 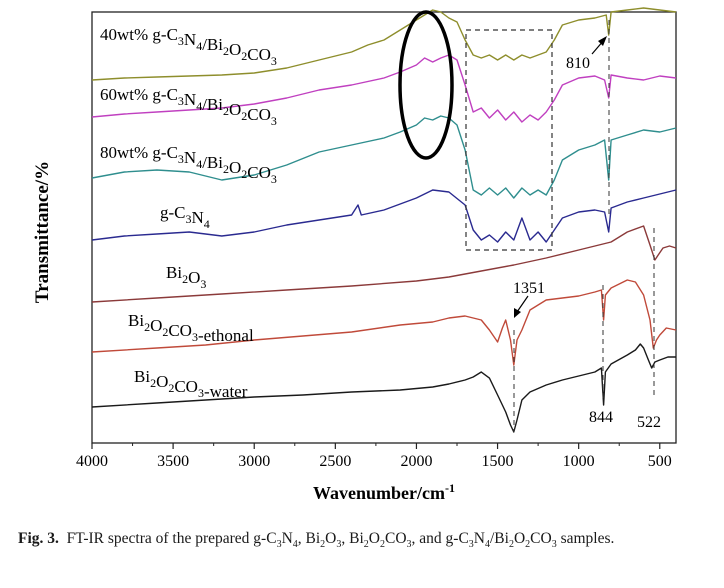 I want to click on series-label-2: 60wt% g-C3N4/Bi2O2CO3, so click(x=188, y=106).